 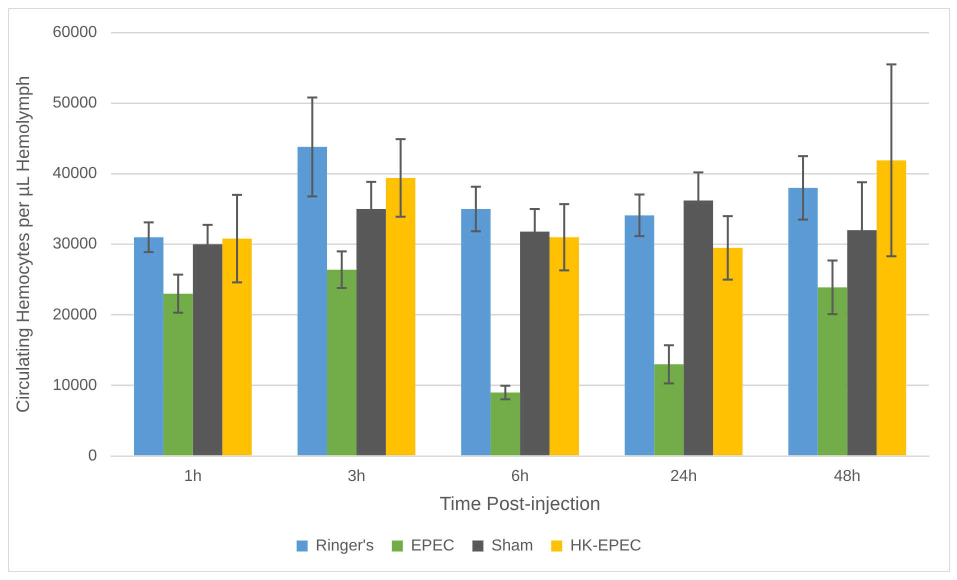 What do you see at coordinates (75, 103) in the screenshot?
I see `y-tick-label: 50000` at bounding box center [75, 103].